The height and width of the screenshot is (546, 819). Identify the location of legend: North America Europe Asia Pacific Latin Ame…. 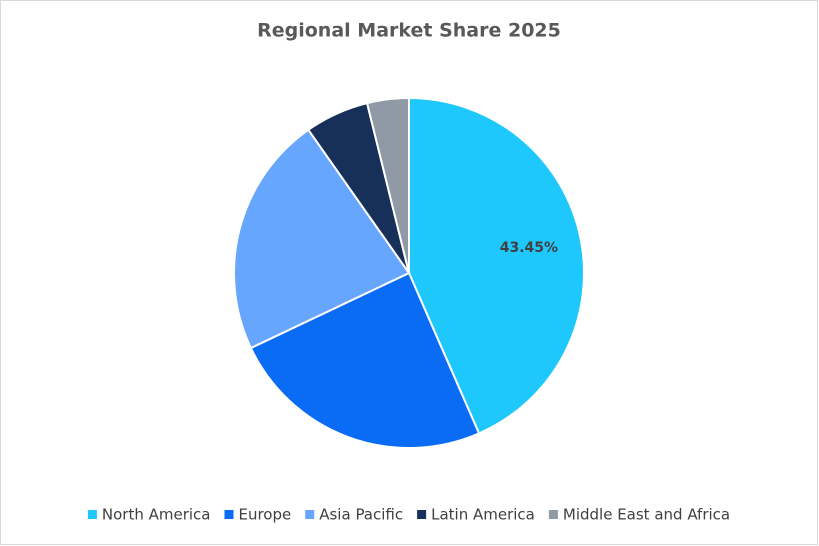
(408, 515).